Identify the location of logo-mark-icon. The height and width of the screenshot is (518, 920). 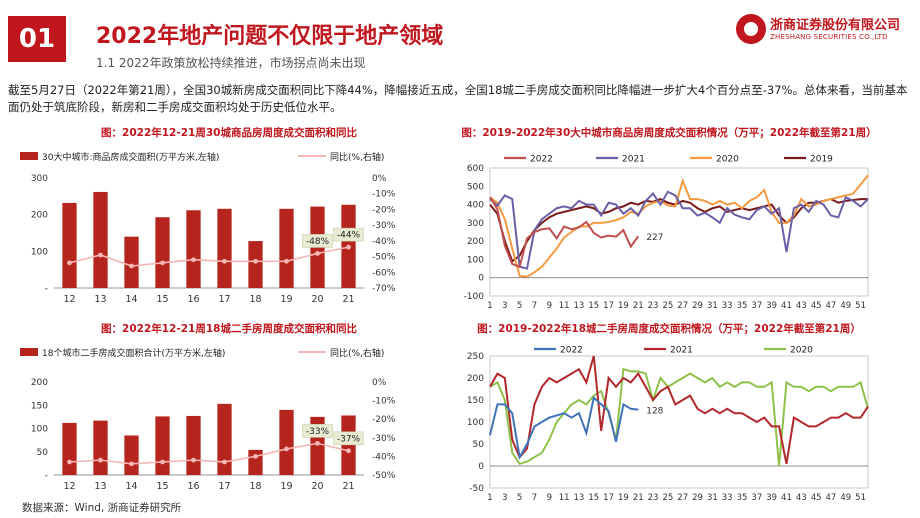
(751, 29).